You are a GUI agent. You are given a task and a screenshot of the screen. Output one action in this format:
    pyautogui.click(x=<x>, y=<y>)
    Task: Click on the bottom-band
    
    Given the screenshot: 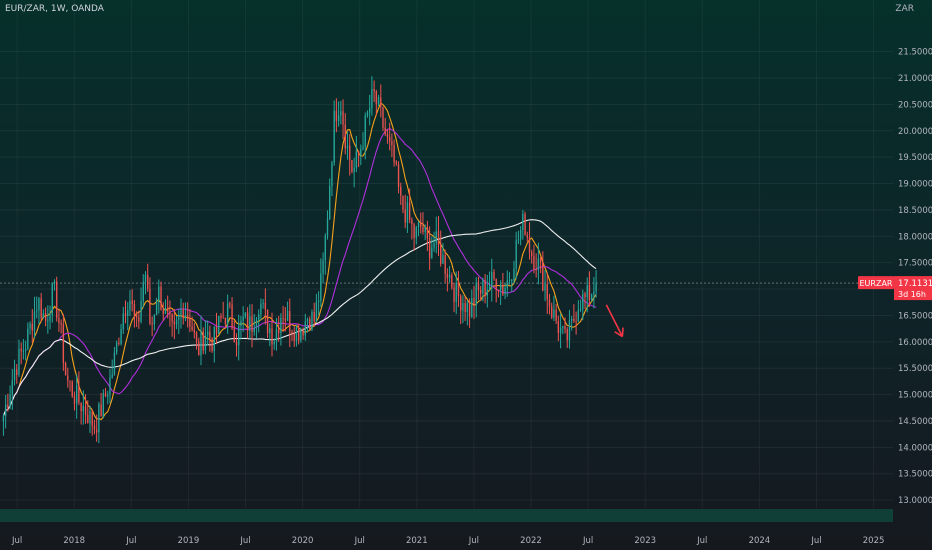 What is the action you would take?
    pyautogui.click(x=446, y=515)
    